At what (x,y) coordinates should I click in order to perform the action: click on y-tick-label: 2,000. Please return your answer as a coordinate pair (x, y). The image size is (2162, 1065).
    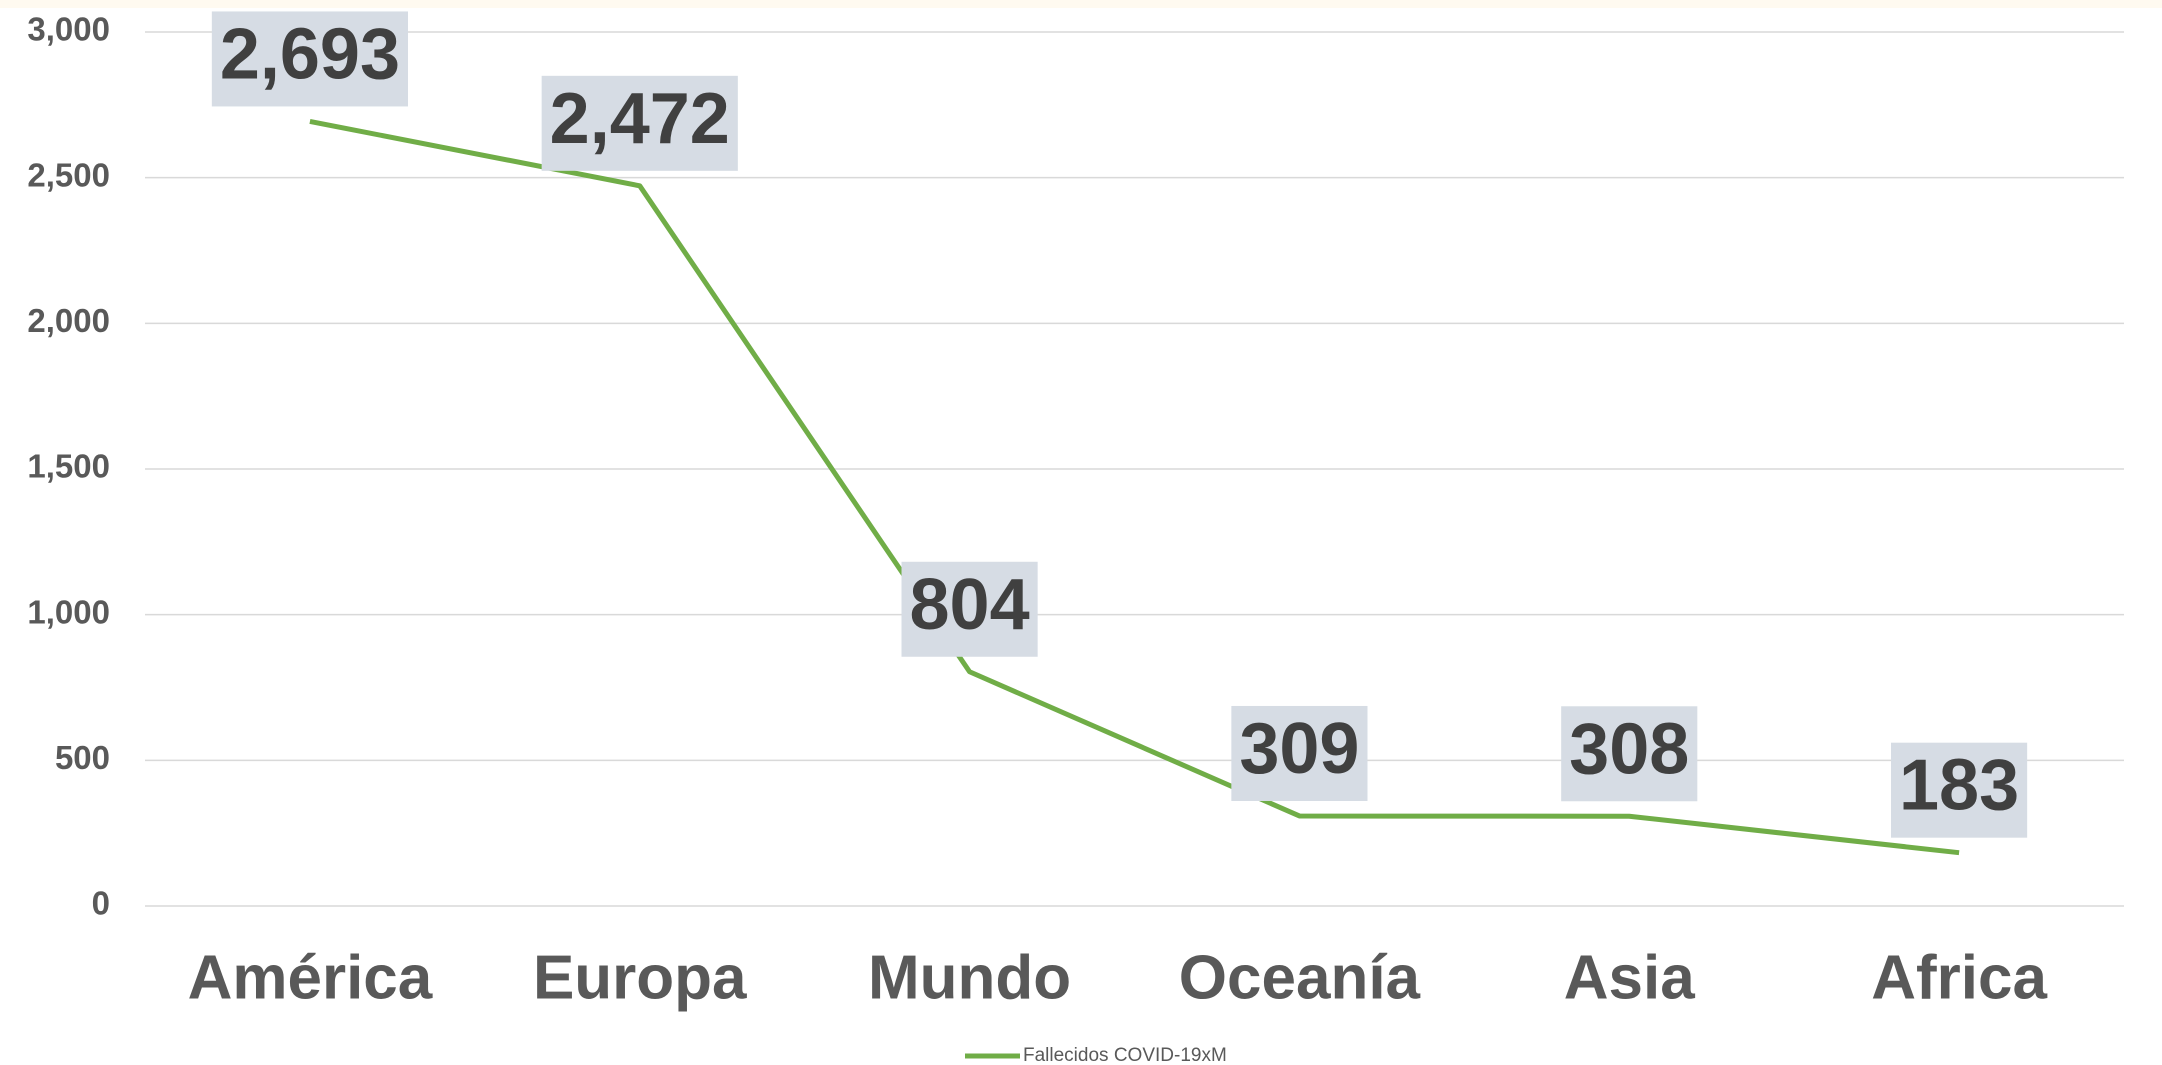
    Looking at the image, I should click on (68, 320).